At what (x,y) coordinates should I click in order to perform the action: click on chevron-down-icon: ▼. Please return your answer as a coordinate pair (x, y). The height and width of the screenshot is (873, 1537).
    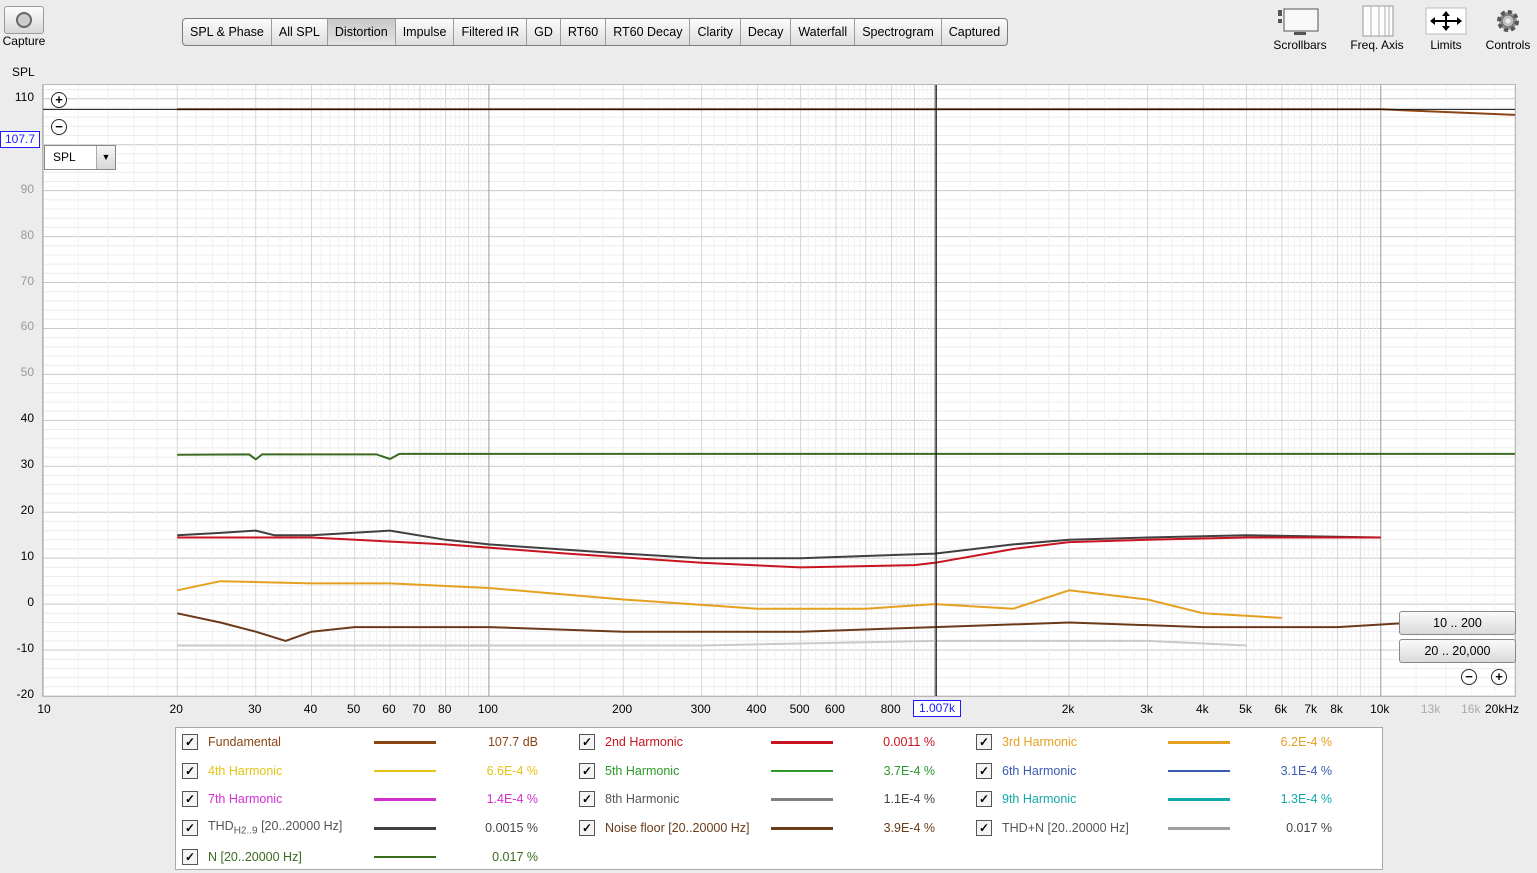
    Looking at the image, I should click on (105, 157).